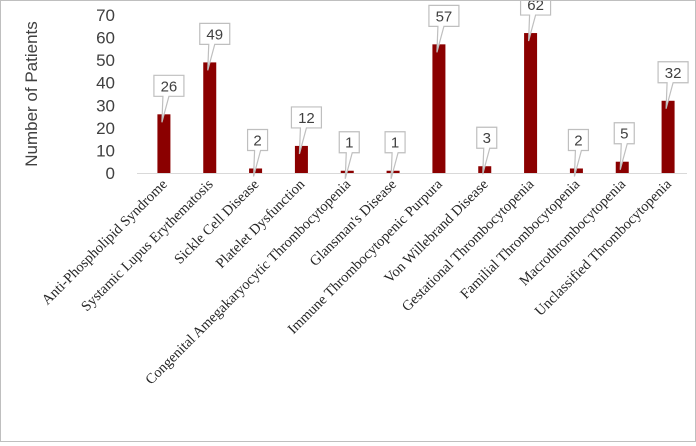  I want to click on y-tick-label: 50, so click(105, 60).